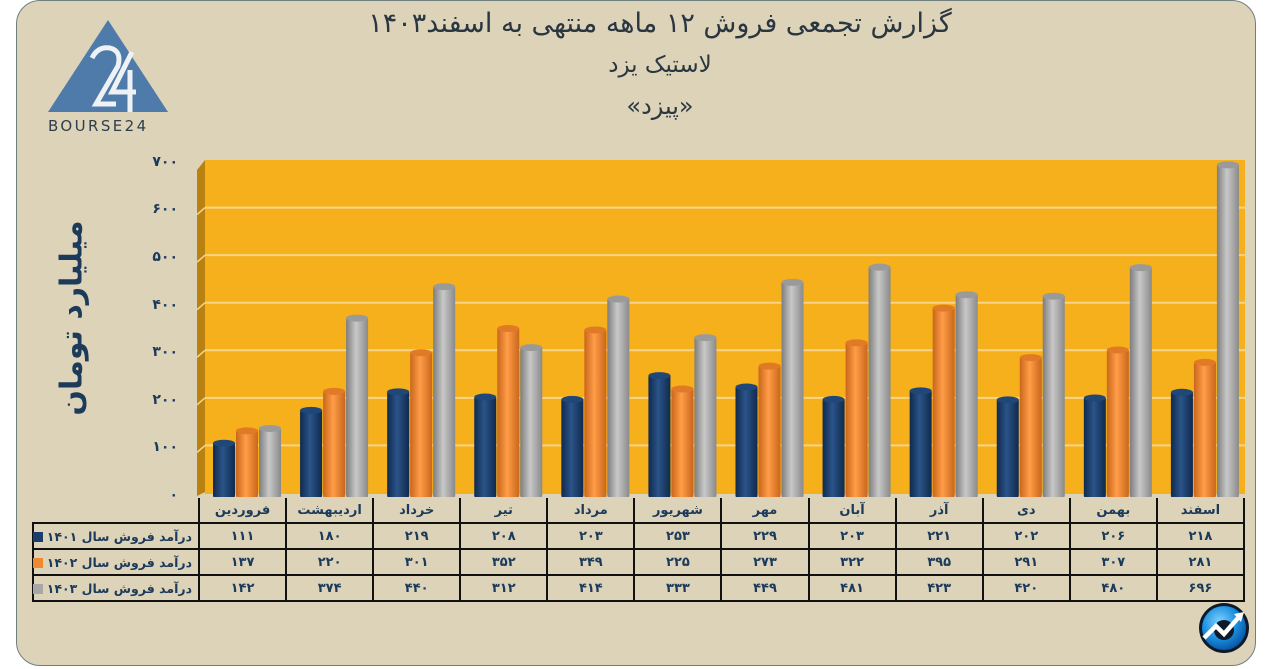 The width and height of the screenshot is (1271, 669). Describe the element at coordinates (678, 588) in the screenshot. I see `table-cell: ۳۳۳` at that location.